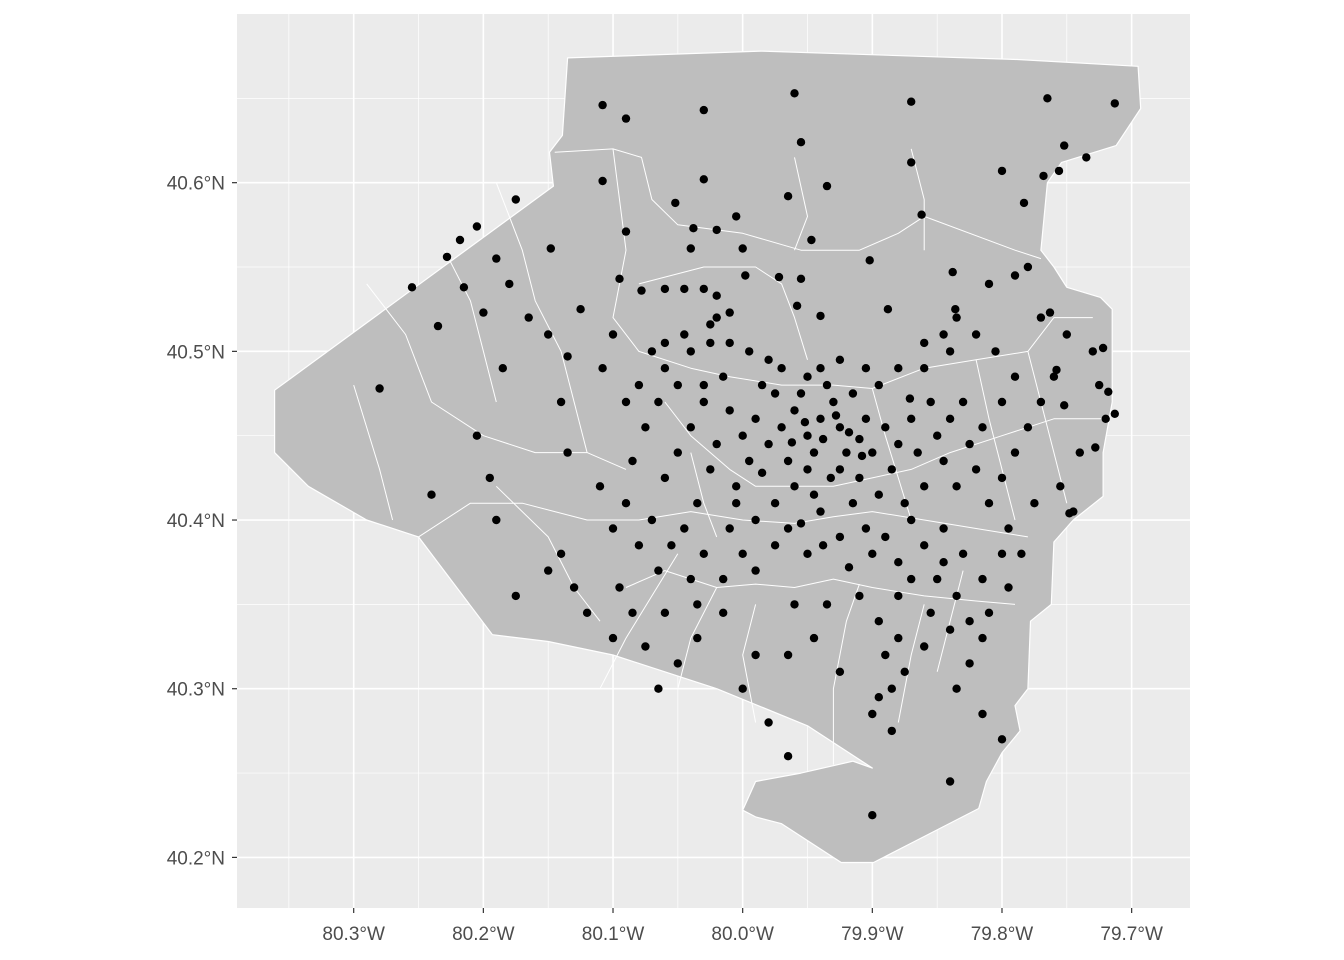 The width and height of the screenshot is (1344, 960). I want to click on y-tick-label: 40.2°N, so click(196, 858).